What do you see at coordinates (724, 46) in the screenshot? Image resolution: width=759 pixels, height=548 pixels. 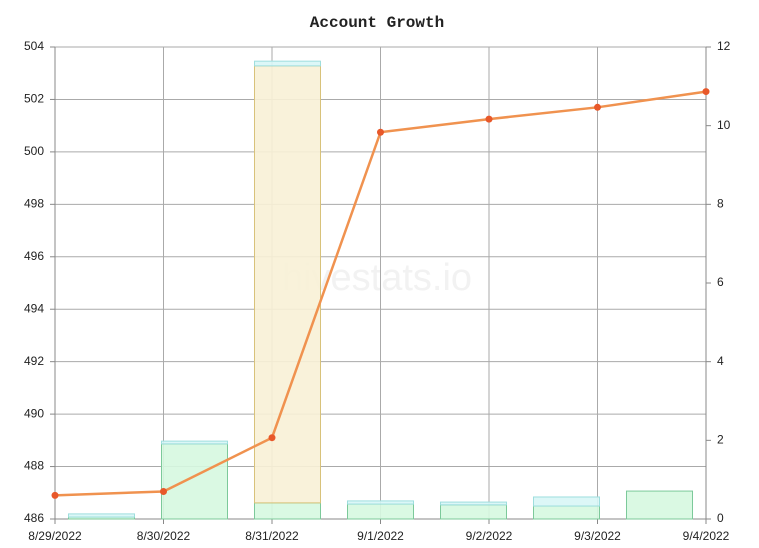 I see `y2-tick-label: 12` at bounding box center [724, 46].